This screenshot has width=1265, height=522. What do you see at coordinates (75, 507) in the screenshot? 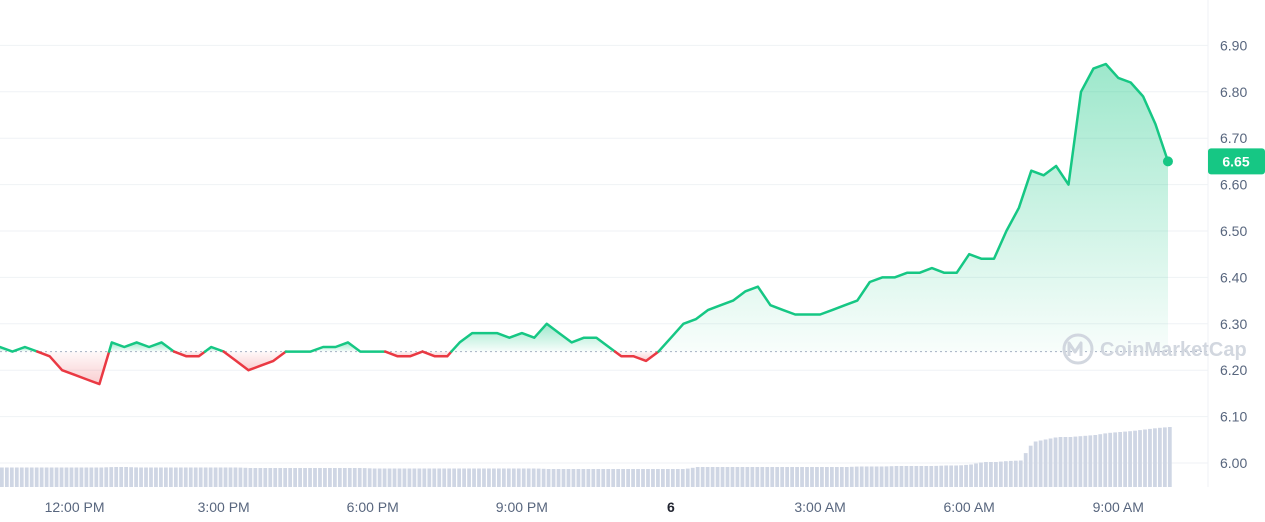
I see `x-tick-label: 12:00 PM` at bounding box center [75, 507].